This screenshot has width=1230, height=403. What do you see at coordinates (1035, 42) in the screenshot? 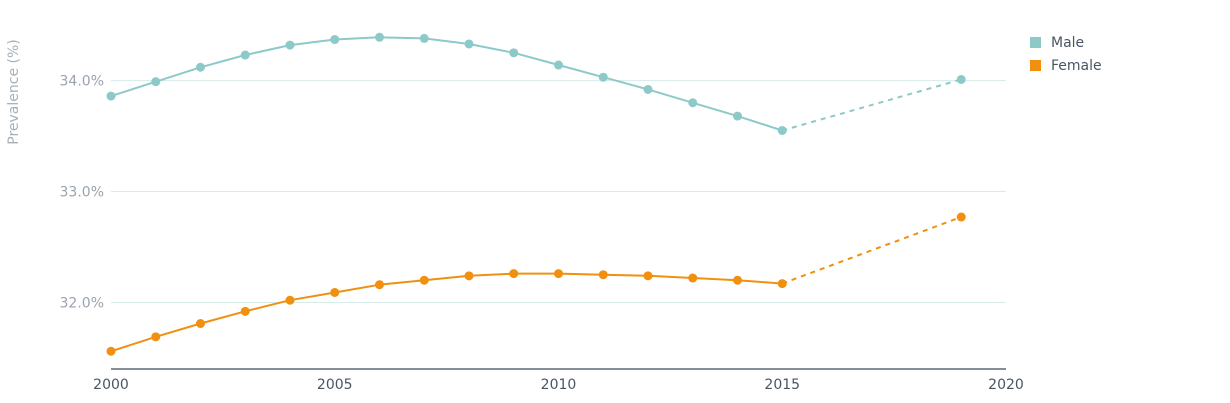
I see `legend-swatch-male` at bounding box center [1035, 42].